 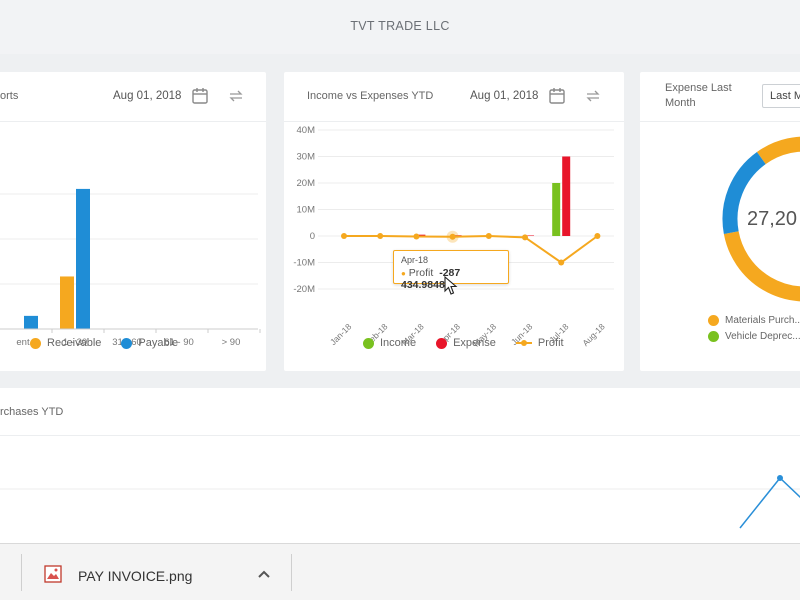 What do you see at coordinates (780, 478) in the screenshot?
I see `purchases-point` at bounding box center [780, 478].